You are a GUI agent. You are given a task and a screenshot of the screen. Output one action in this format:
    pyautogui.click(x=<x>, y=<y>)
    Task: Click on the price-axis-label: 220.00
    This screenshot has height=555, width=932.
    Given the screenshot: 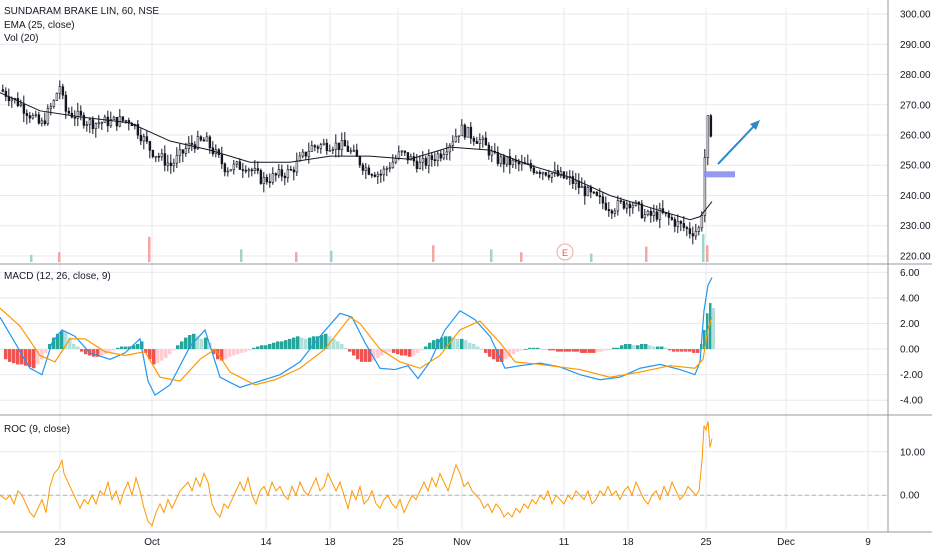 What is the action you would take?
    pyautogui.click(x=915, y=256)
    